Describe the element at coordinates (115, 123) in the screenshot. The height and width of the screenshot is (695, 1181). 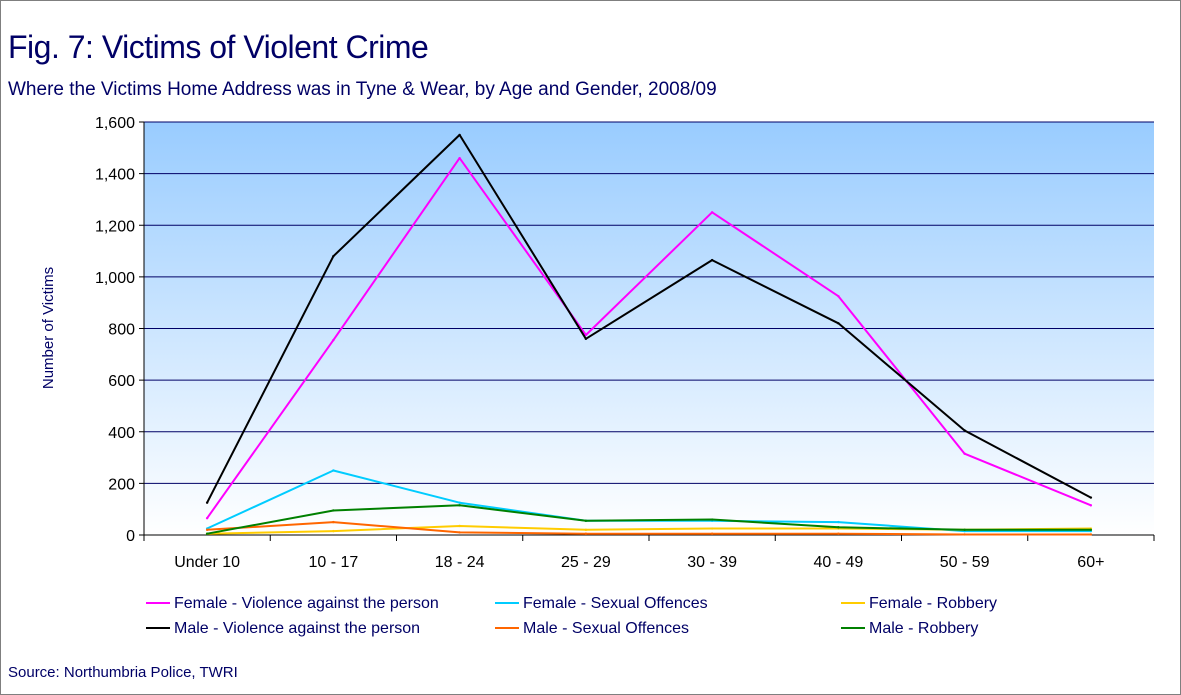
I see `y-tick-label: 1,600` at that location.